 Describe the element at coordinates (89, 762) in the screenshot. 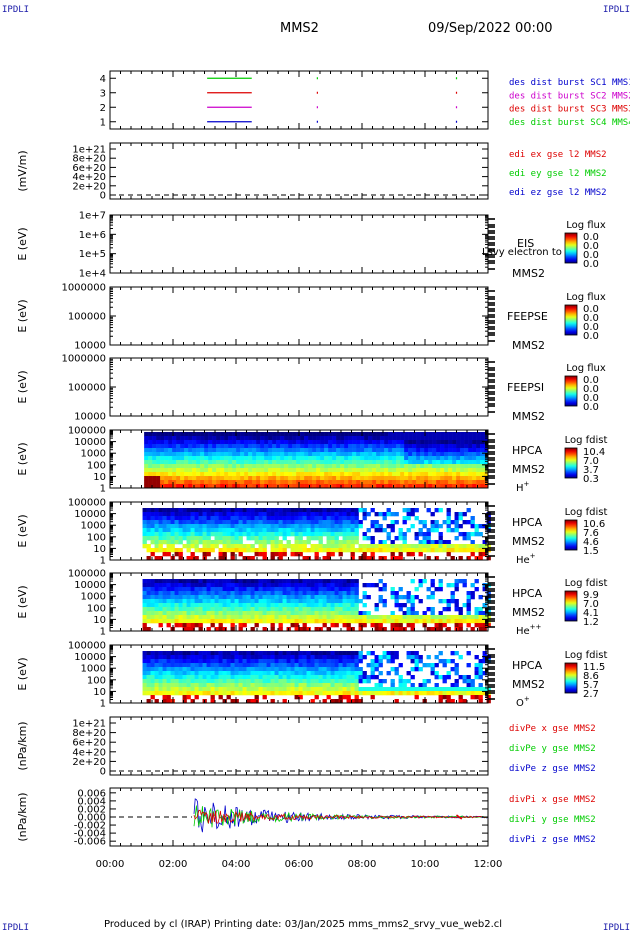

I see `y-tick-label: 2e+20` at that location.